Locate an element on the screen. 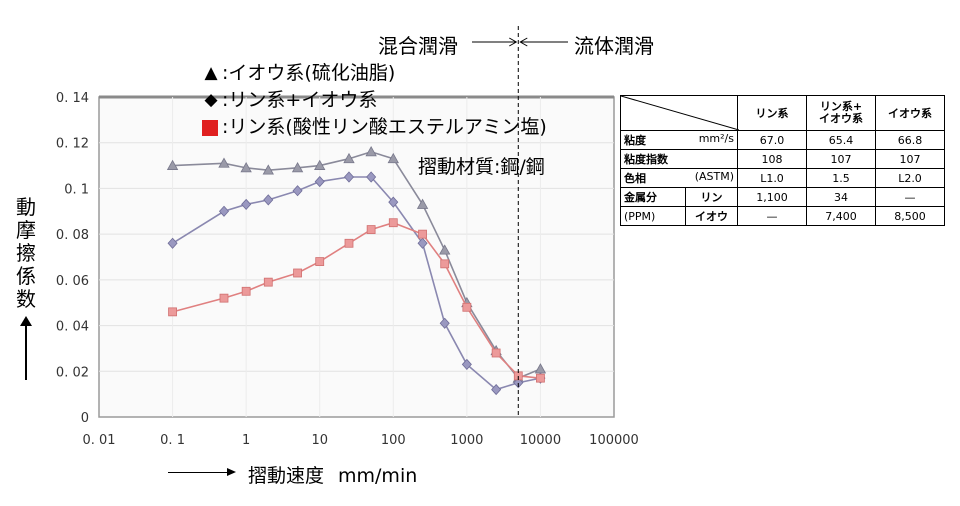 This screenshot has width=960, height=506. regime-arrows is located at coordinates (520, 42).